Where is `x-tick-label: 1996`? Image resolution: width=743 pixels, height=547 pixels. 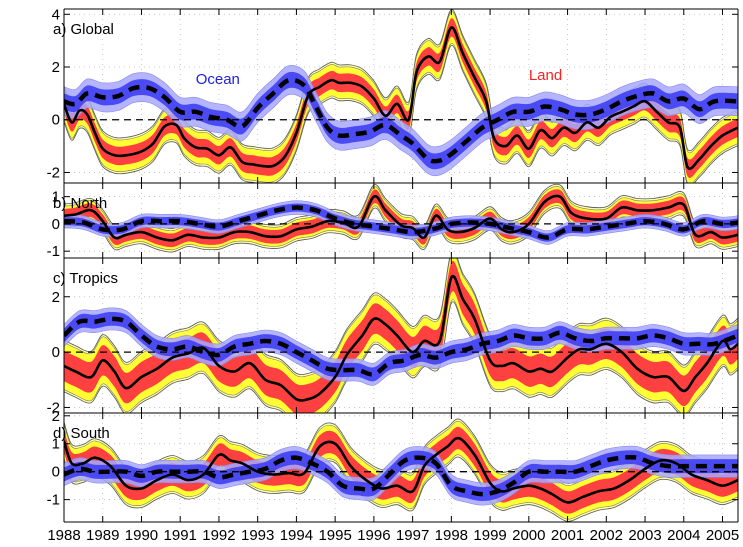 x-tick-label: 1996 is located at coordinates (373, 535).